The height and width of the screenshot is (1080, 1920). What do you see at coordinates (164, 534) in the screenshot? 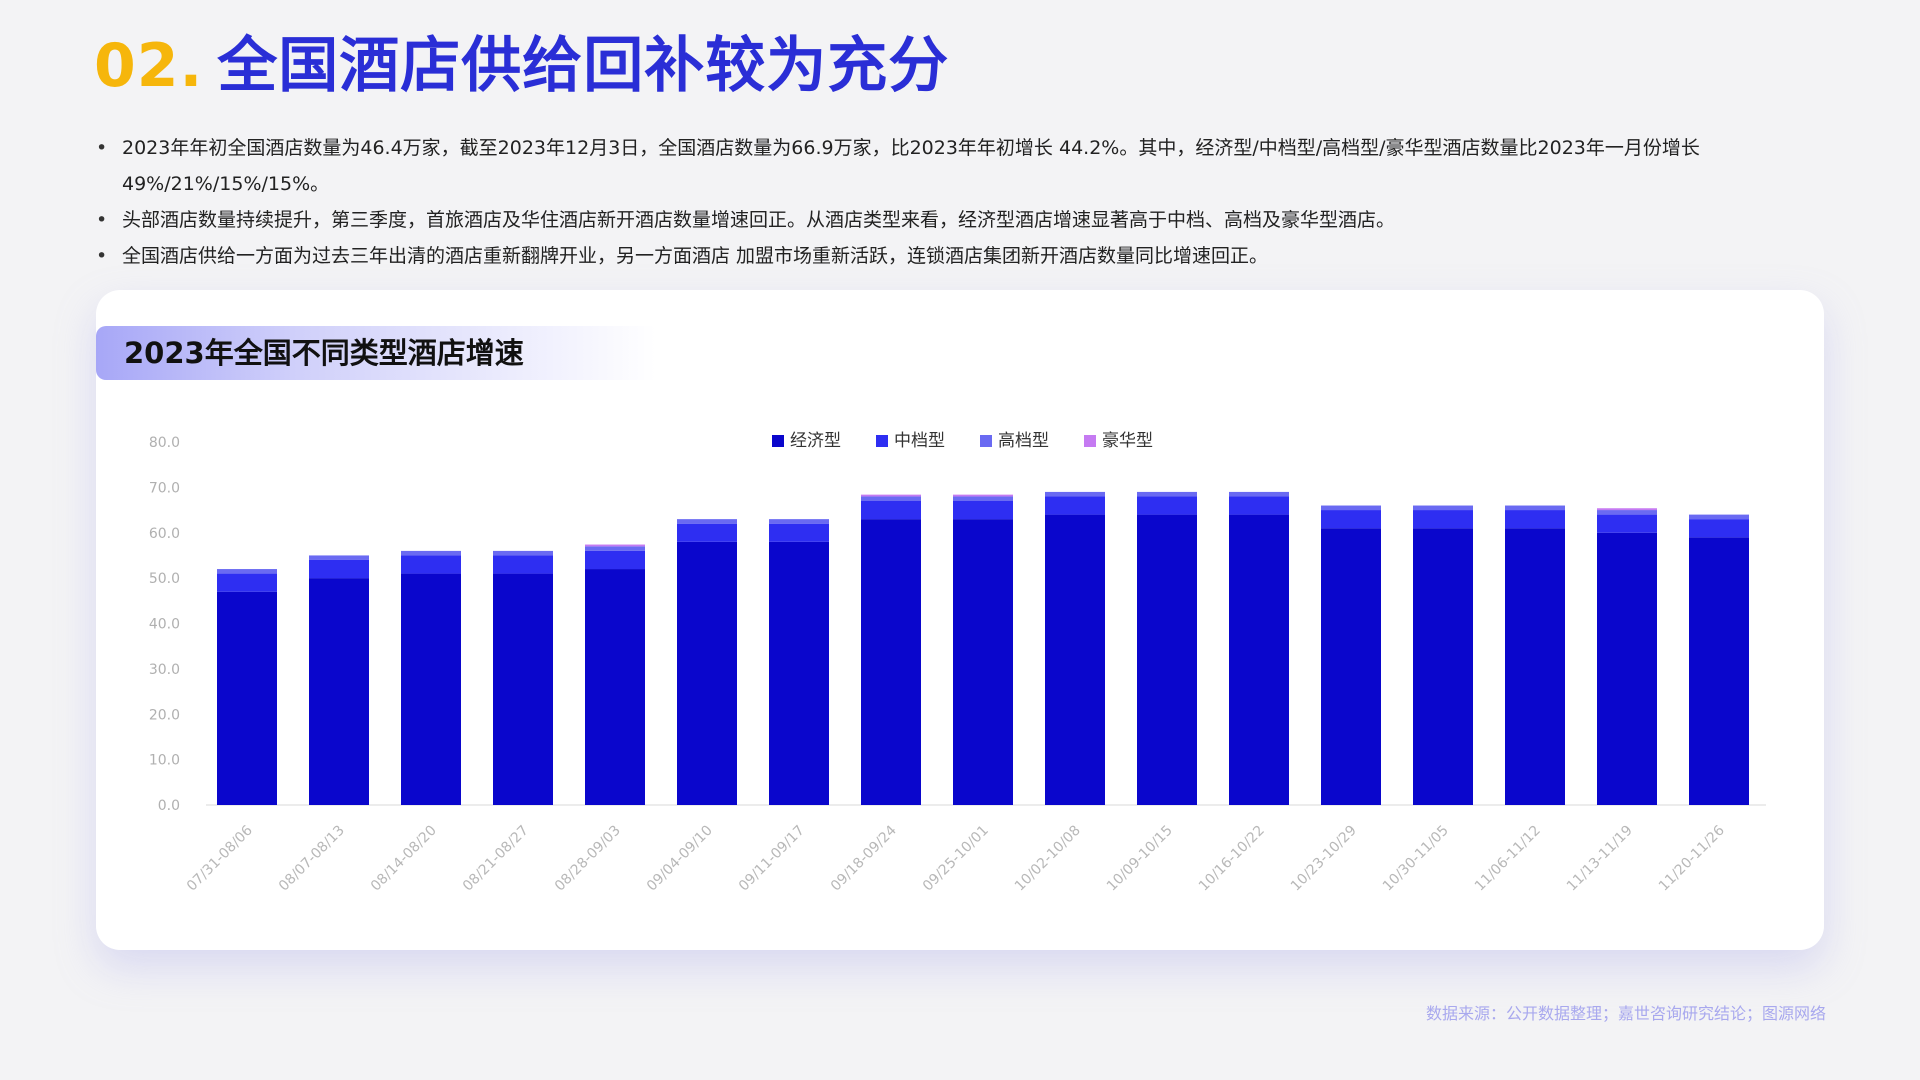
I see `y-tick-label: 60.0` at bounding box center [164, 534].